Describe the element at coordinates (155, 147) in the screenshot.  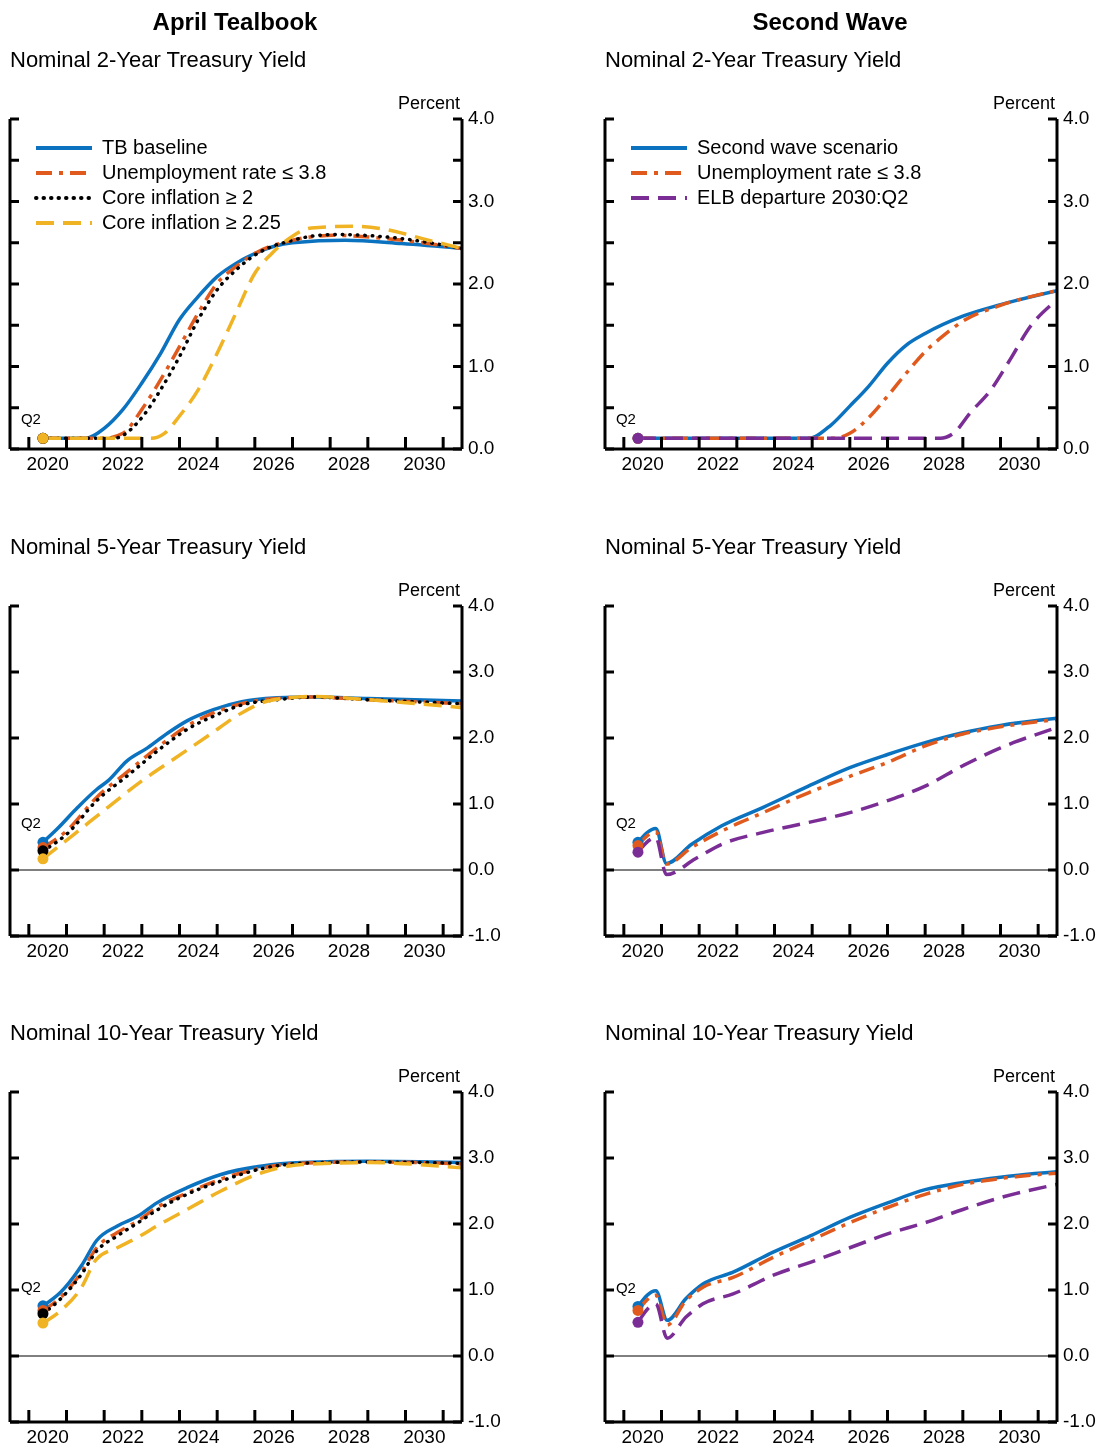
I see `legend-label: TB baseline` at that location.